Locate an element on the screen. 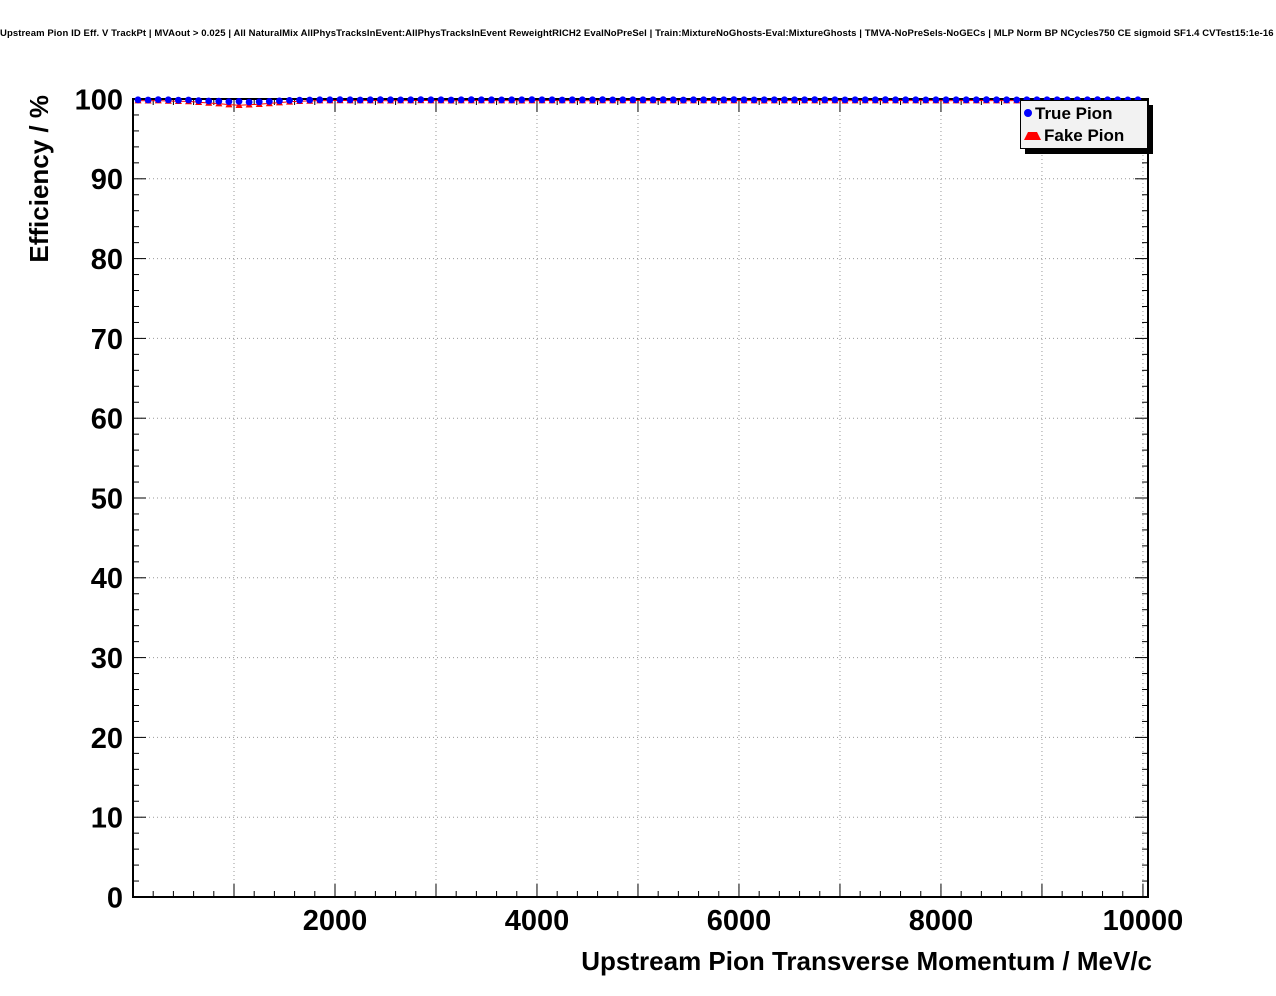  y-tick-label: 40 is located at coordinates (107, 579).